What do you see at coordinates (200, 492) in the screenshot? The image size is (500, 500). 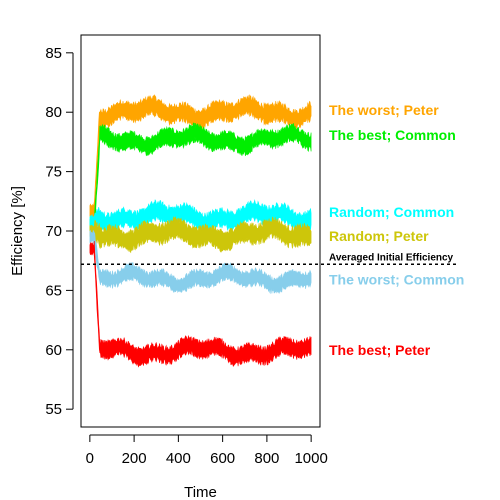 I see `x-axis-title: Time` at bounding box center [200, 492].